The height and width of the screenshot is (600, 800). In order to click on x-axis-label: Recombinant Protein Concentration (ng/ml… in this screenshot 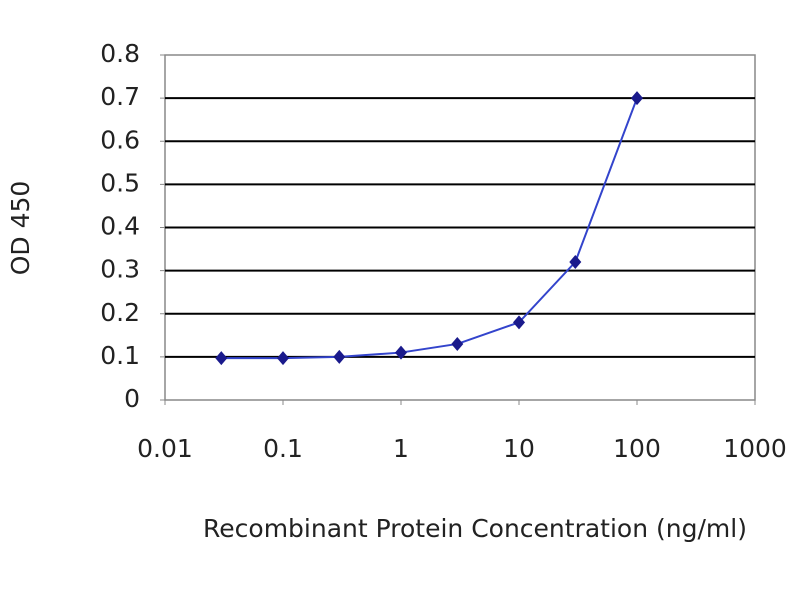, I will do `click(475, 528)`.